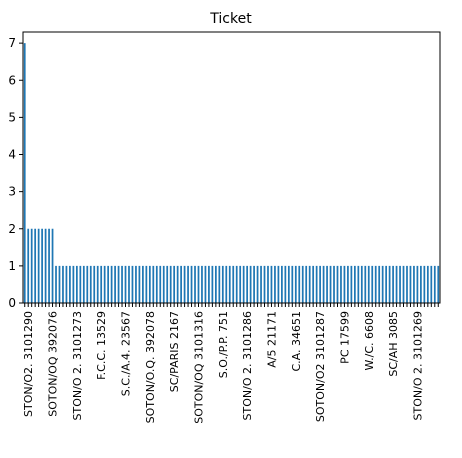 Image resolution: width=462 pixels, height=458 pixels. Describe the element at coordinates (12, 229) in the screenshot. I see `y-tick-label: 2` at that location.